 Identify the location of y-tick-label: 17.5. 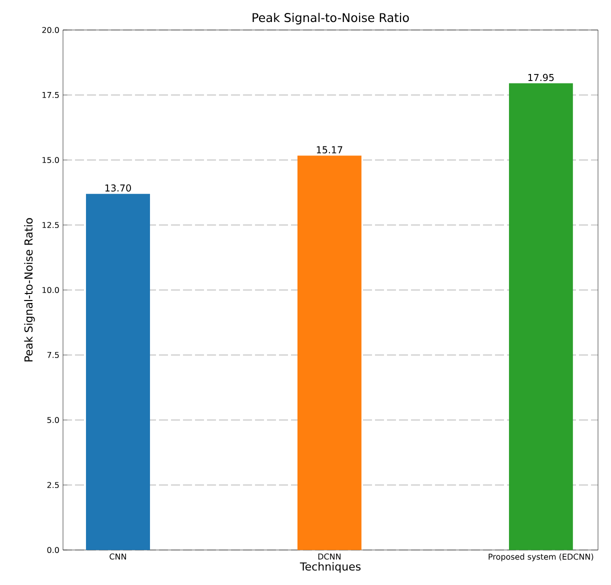
(50, 95).